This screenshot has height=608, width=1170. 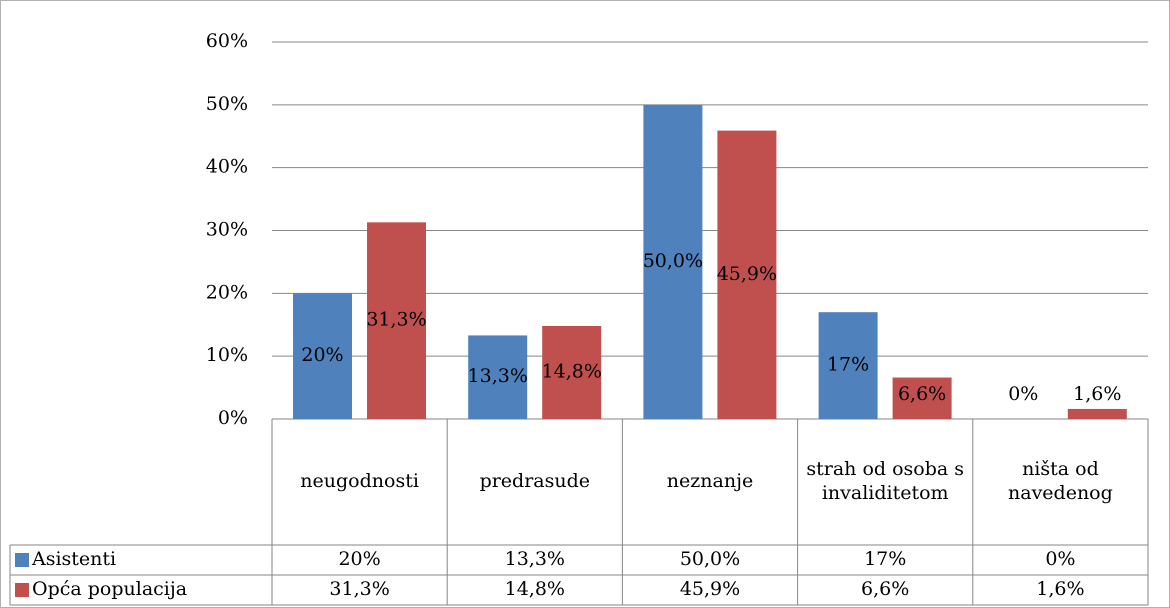 What do you see at coordinates (227, 104) in the screenshot?
I see `y-tick-label: 50%` at bounding box center [227, 104].